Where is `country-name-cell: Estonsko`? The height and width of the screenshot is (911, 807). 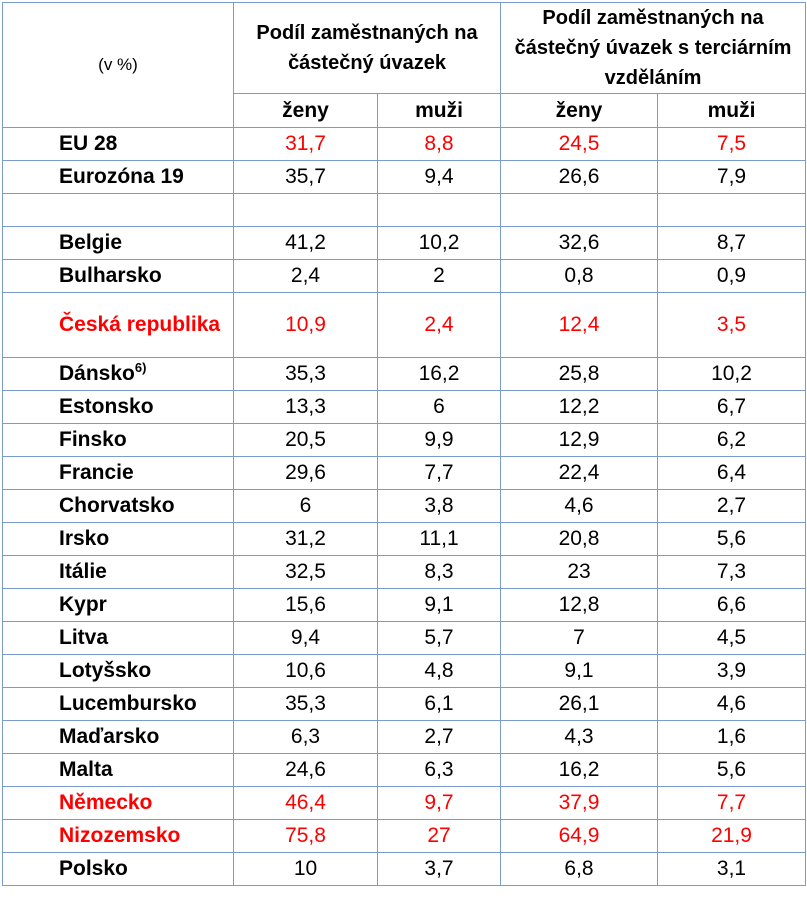 country-name-cell: Estonsko is located at coordinates (118, 407).